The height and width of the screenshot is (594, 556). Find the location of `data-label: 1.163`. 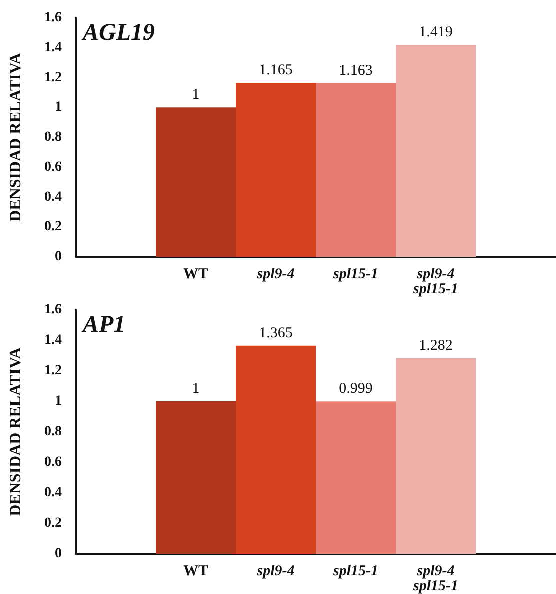

data-label: 1.163 is located at coordinates (356, 70).